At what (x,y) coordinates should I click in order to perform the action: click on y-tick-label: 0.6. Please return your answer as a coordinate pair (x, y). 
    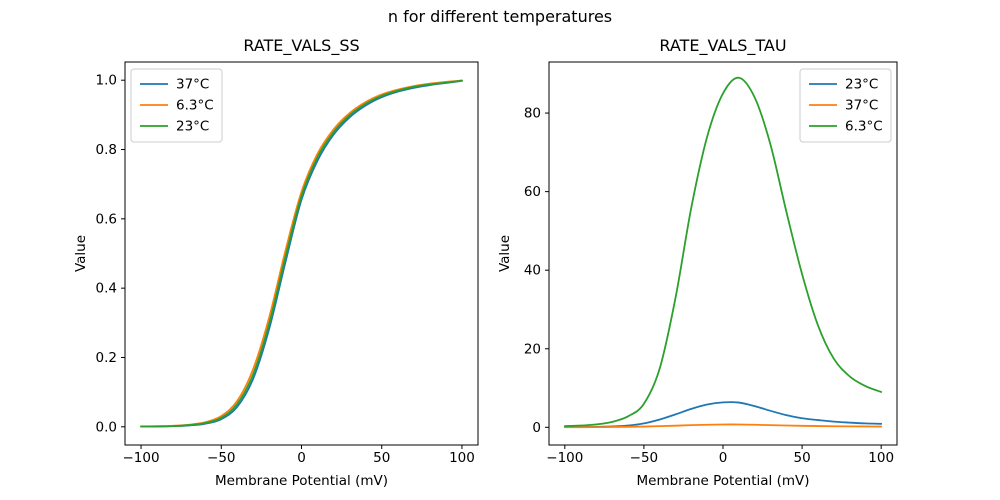
    Looking at the image, I should click on (106, 219).